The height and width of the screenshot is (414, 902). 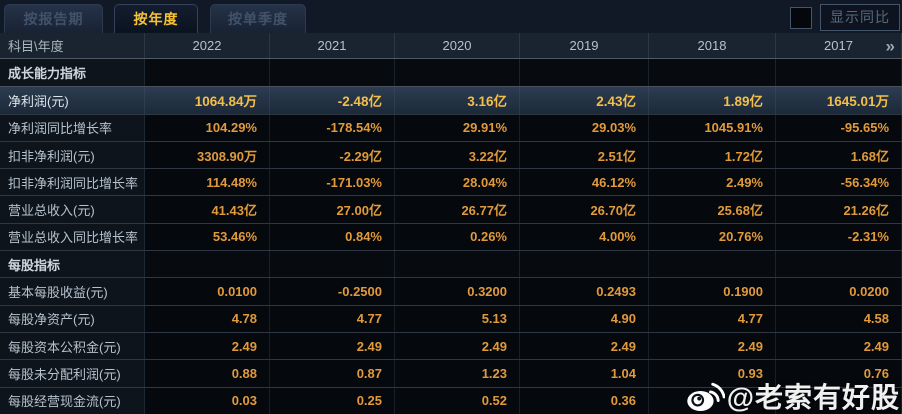 What do you see at coordinates (712, 291) in the screenshot?
I see `cell-value: 0.1900` at bounding box center [712, 291].